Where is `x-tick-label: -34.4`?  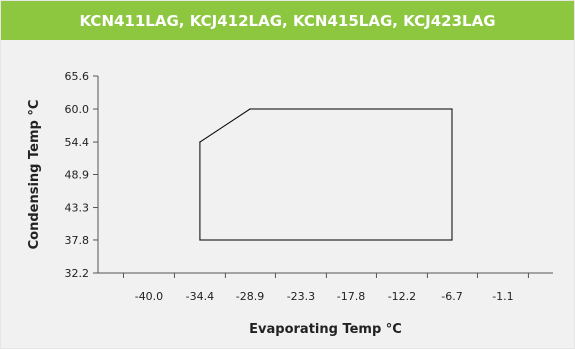
x-tick-label: -34.4 is located at coordinates (200, 296).